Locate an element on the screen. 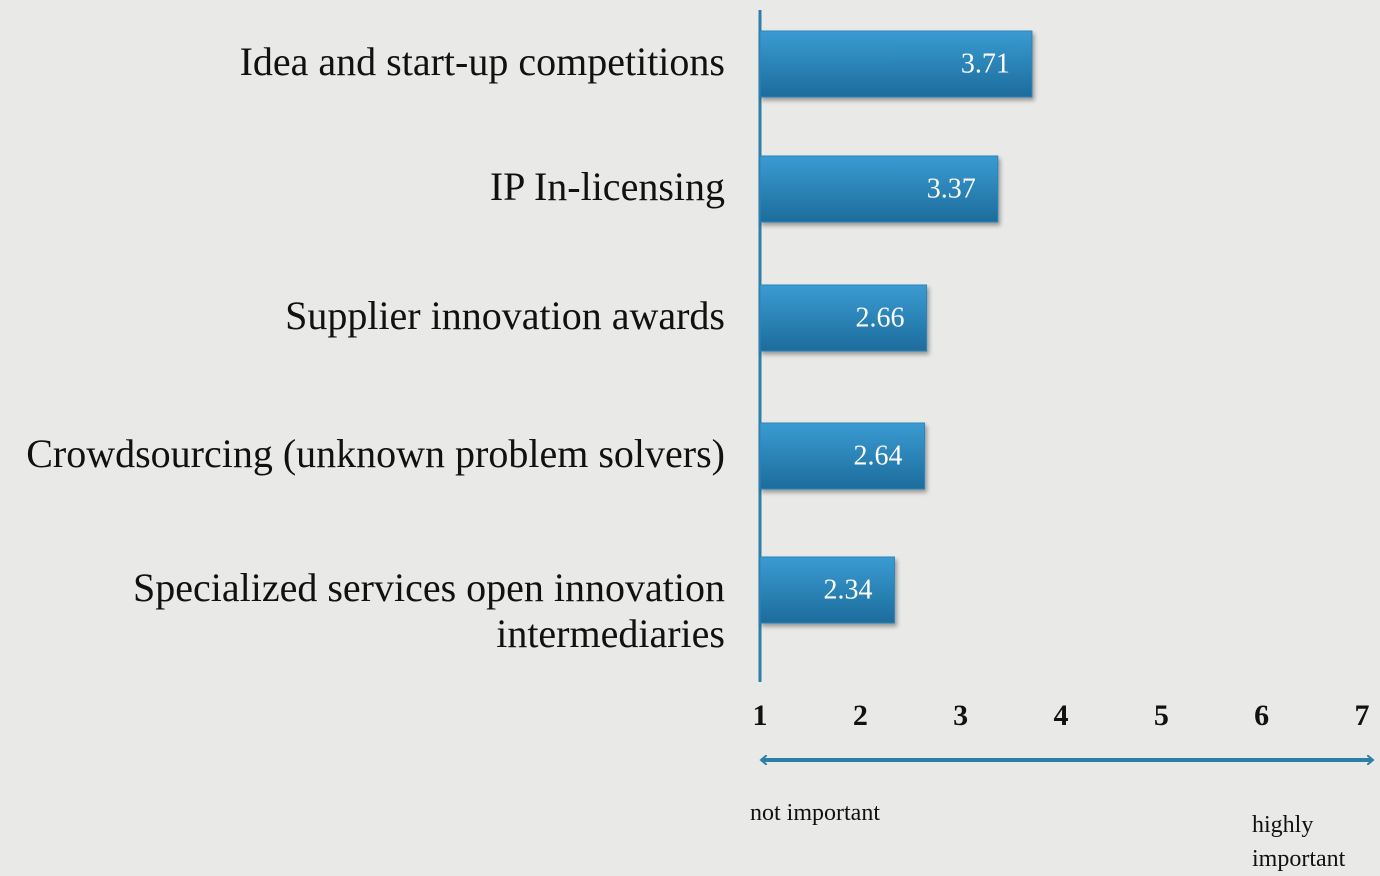 The height and width of the screenshot is (876, 1380). value-label: 3.71 is located at coordinates (985, 63).